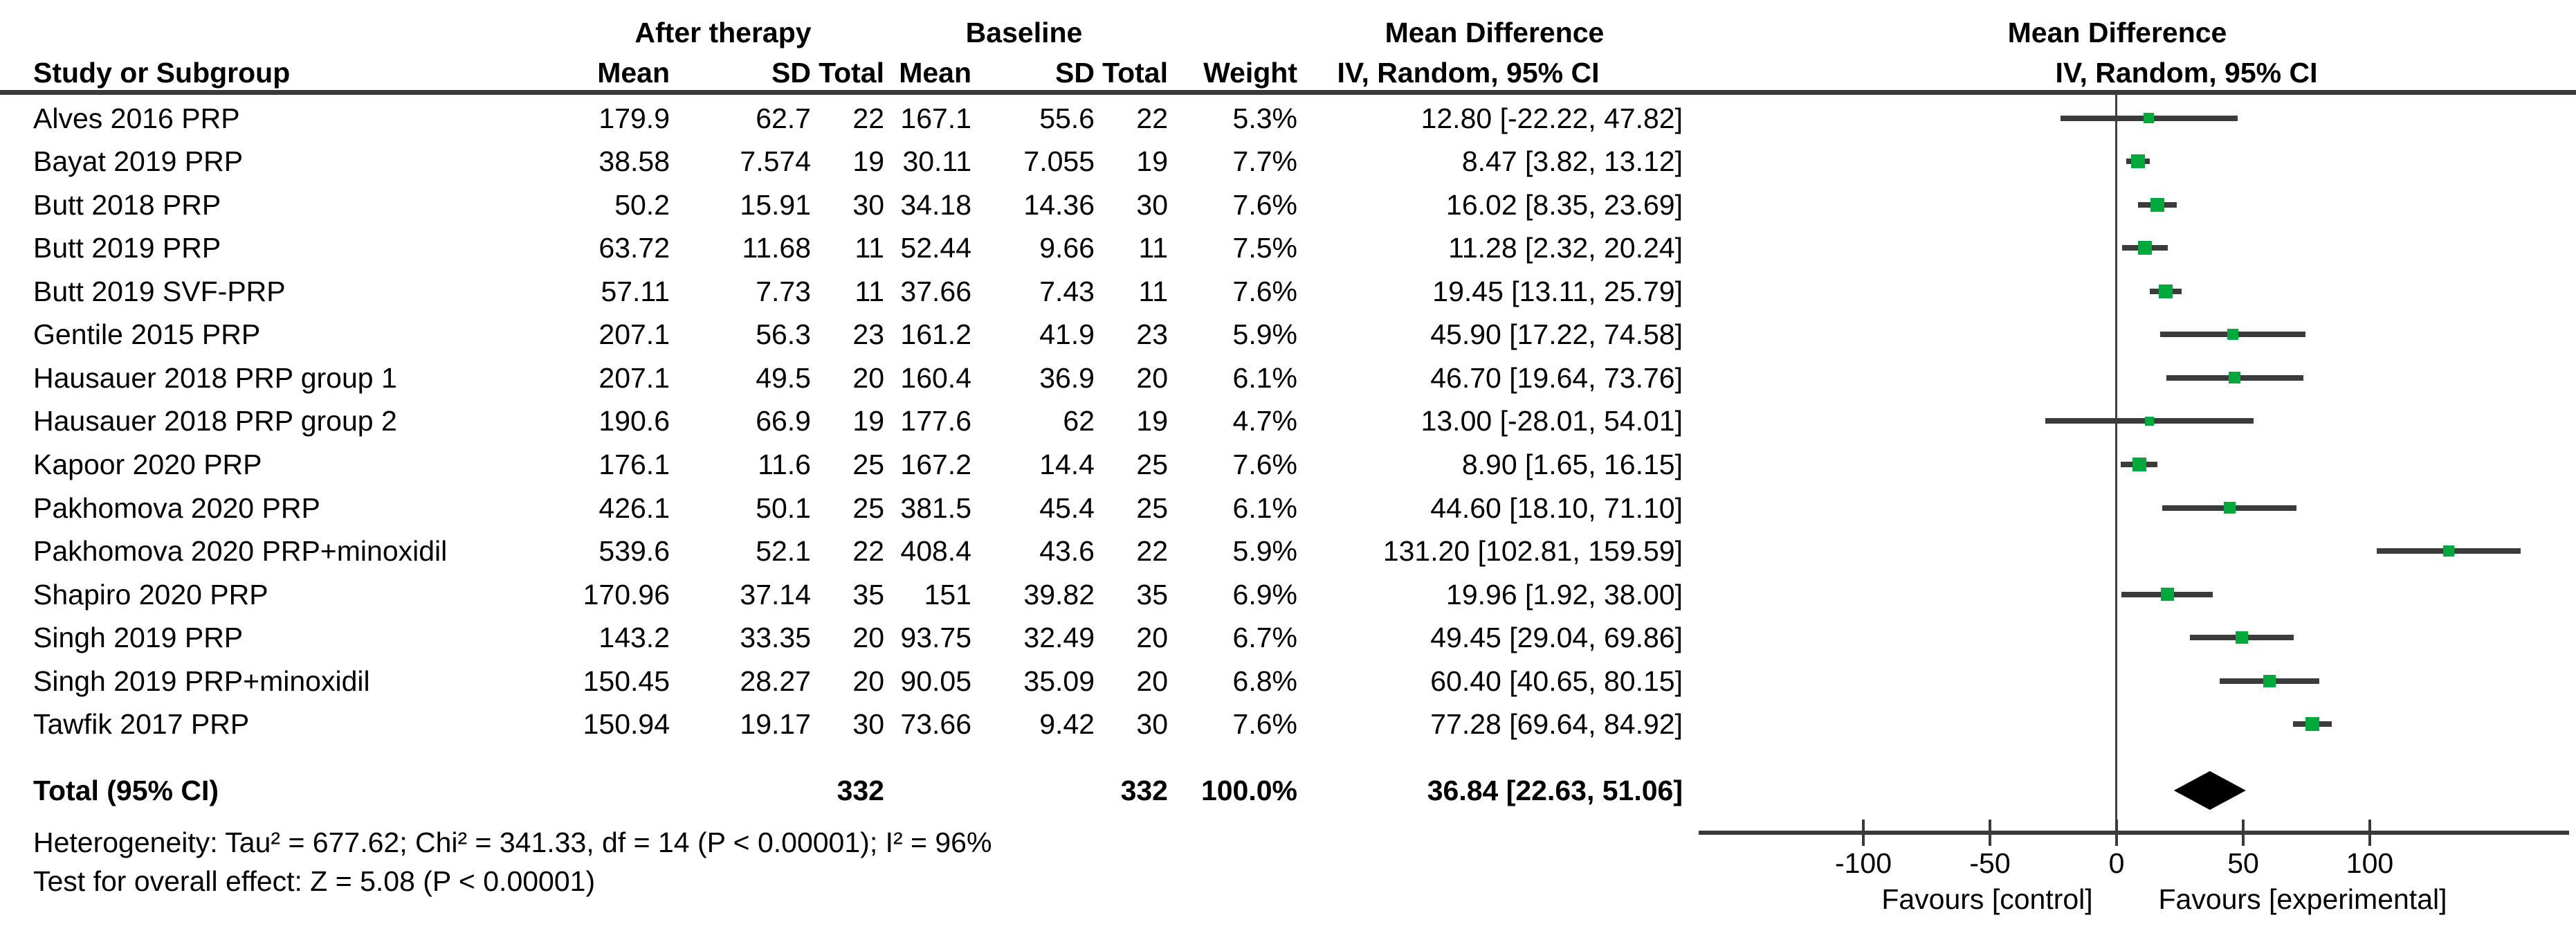 The width and height of the screenshot is (2576, 931). I want to click on total-after-n-cell: 332, so click(861, 791).